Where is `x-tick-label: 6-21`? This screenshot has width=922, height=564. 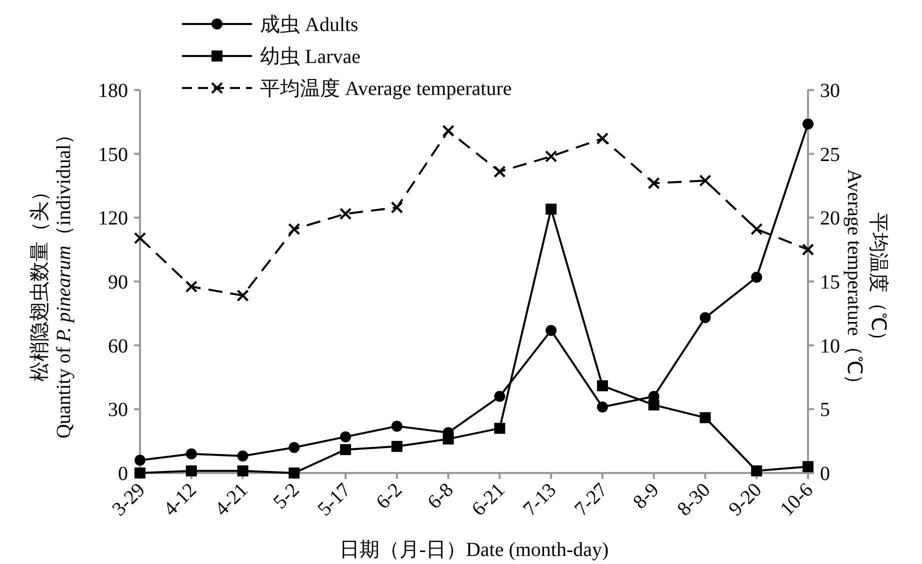 x-tick-label: 6-21 is located at coordinates (489, 499).